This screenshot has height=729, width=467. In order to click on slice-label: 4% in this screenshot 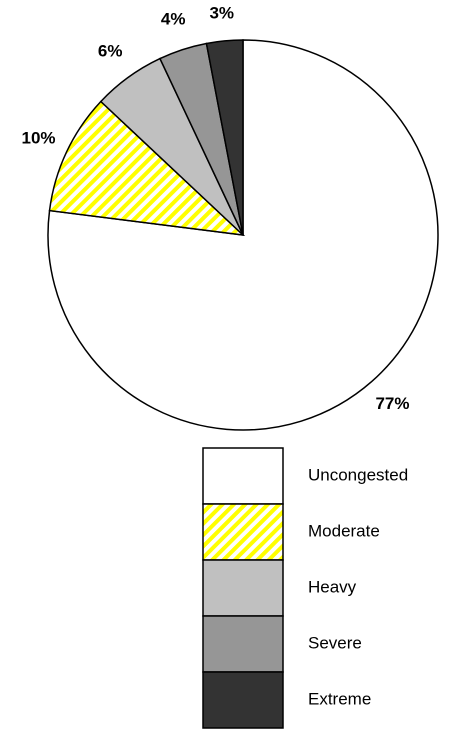, I will do `click(173, 19)`.